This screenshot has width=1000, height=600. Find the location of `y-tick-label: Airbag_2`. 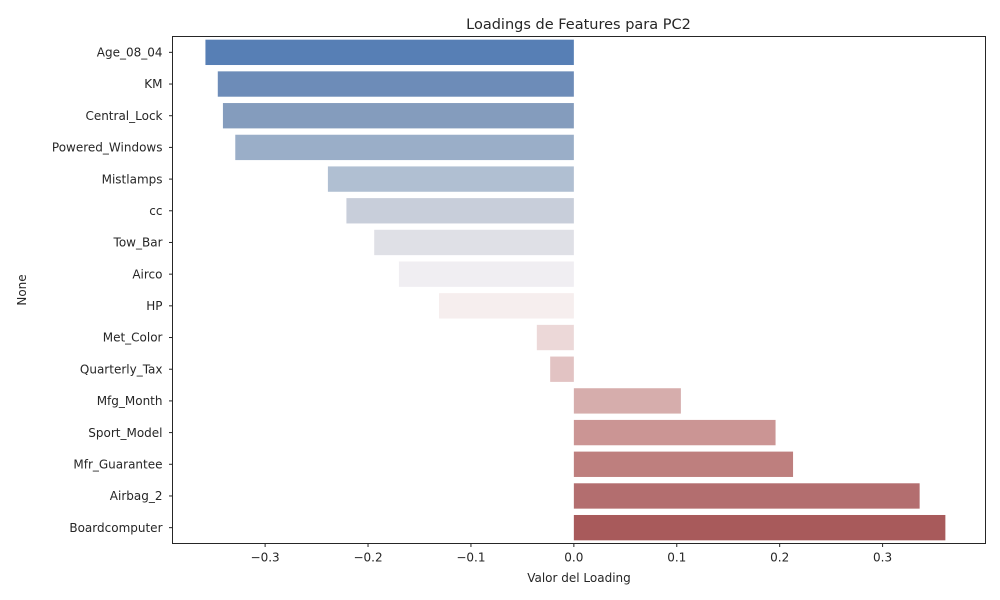

y-tick-label: Airbag_2 is located at coordinates (136, 496).